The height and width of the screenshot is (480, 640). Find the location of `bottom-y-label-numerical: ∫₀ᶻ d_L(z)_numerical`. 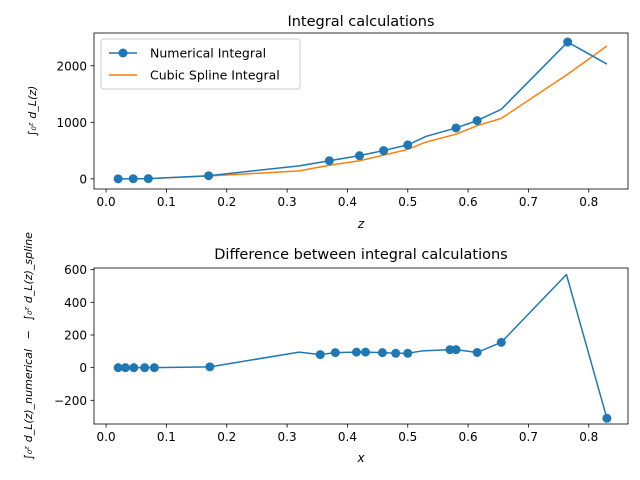

bottom-y-label-numerical: ∫₀ᶻ d_L(z)_numerical is located at coordinates (28, 404).